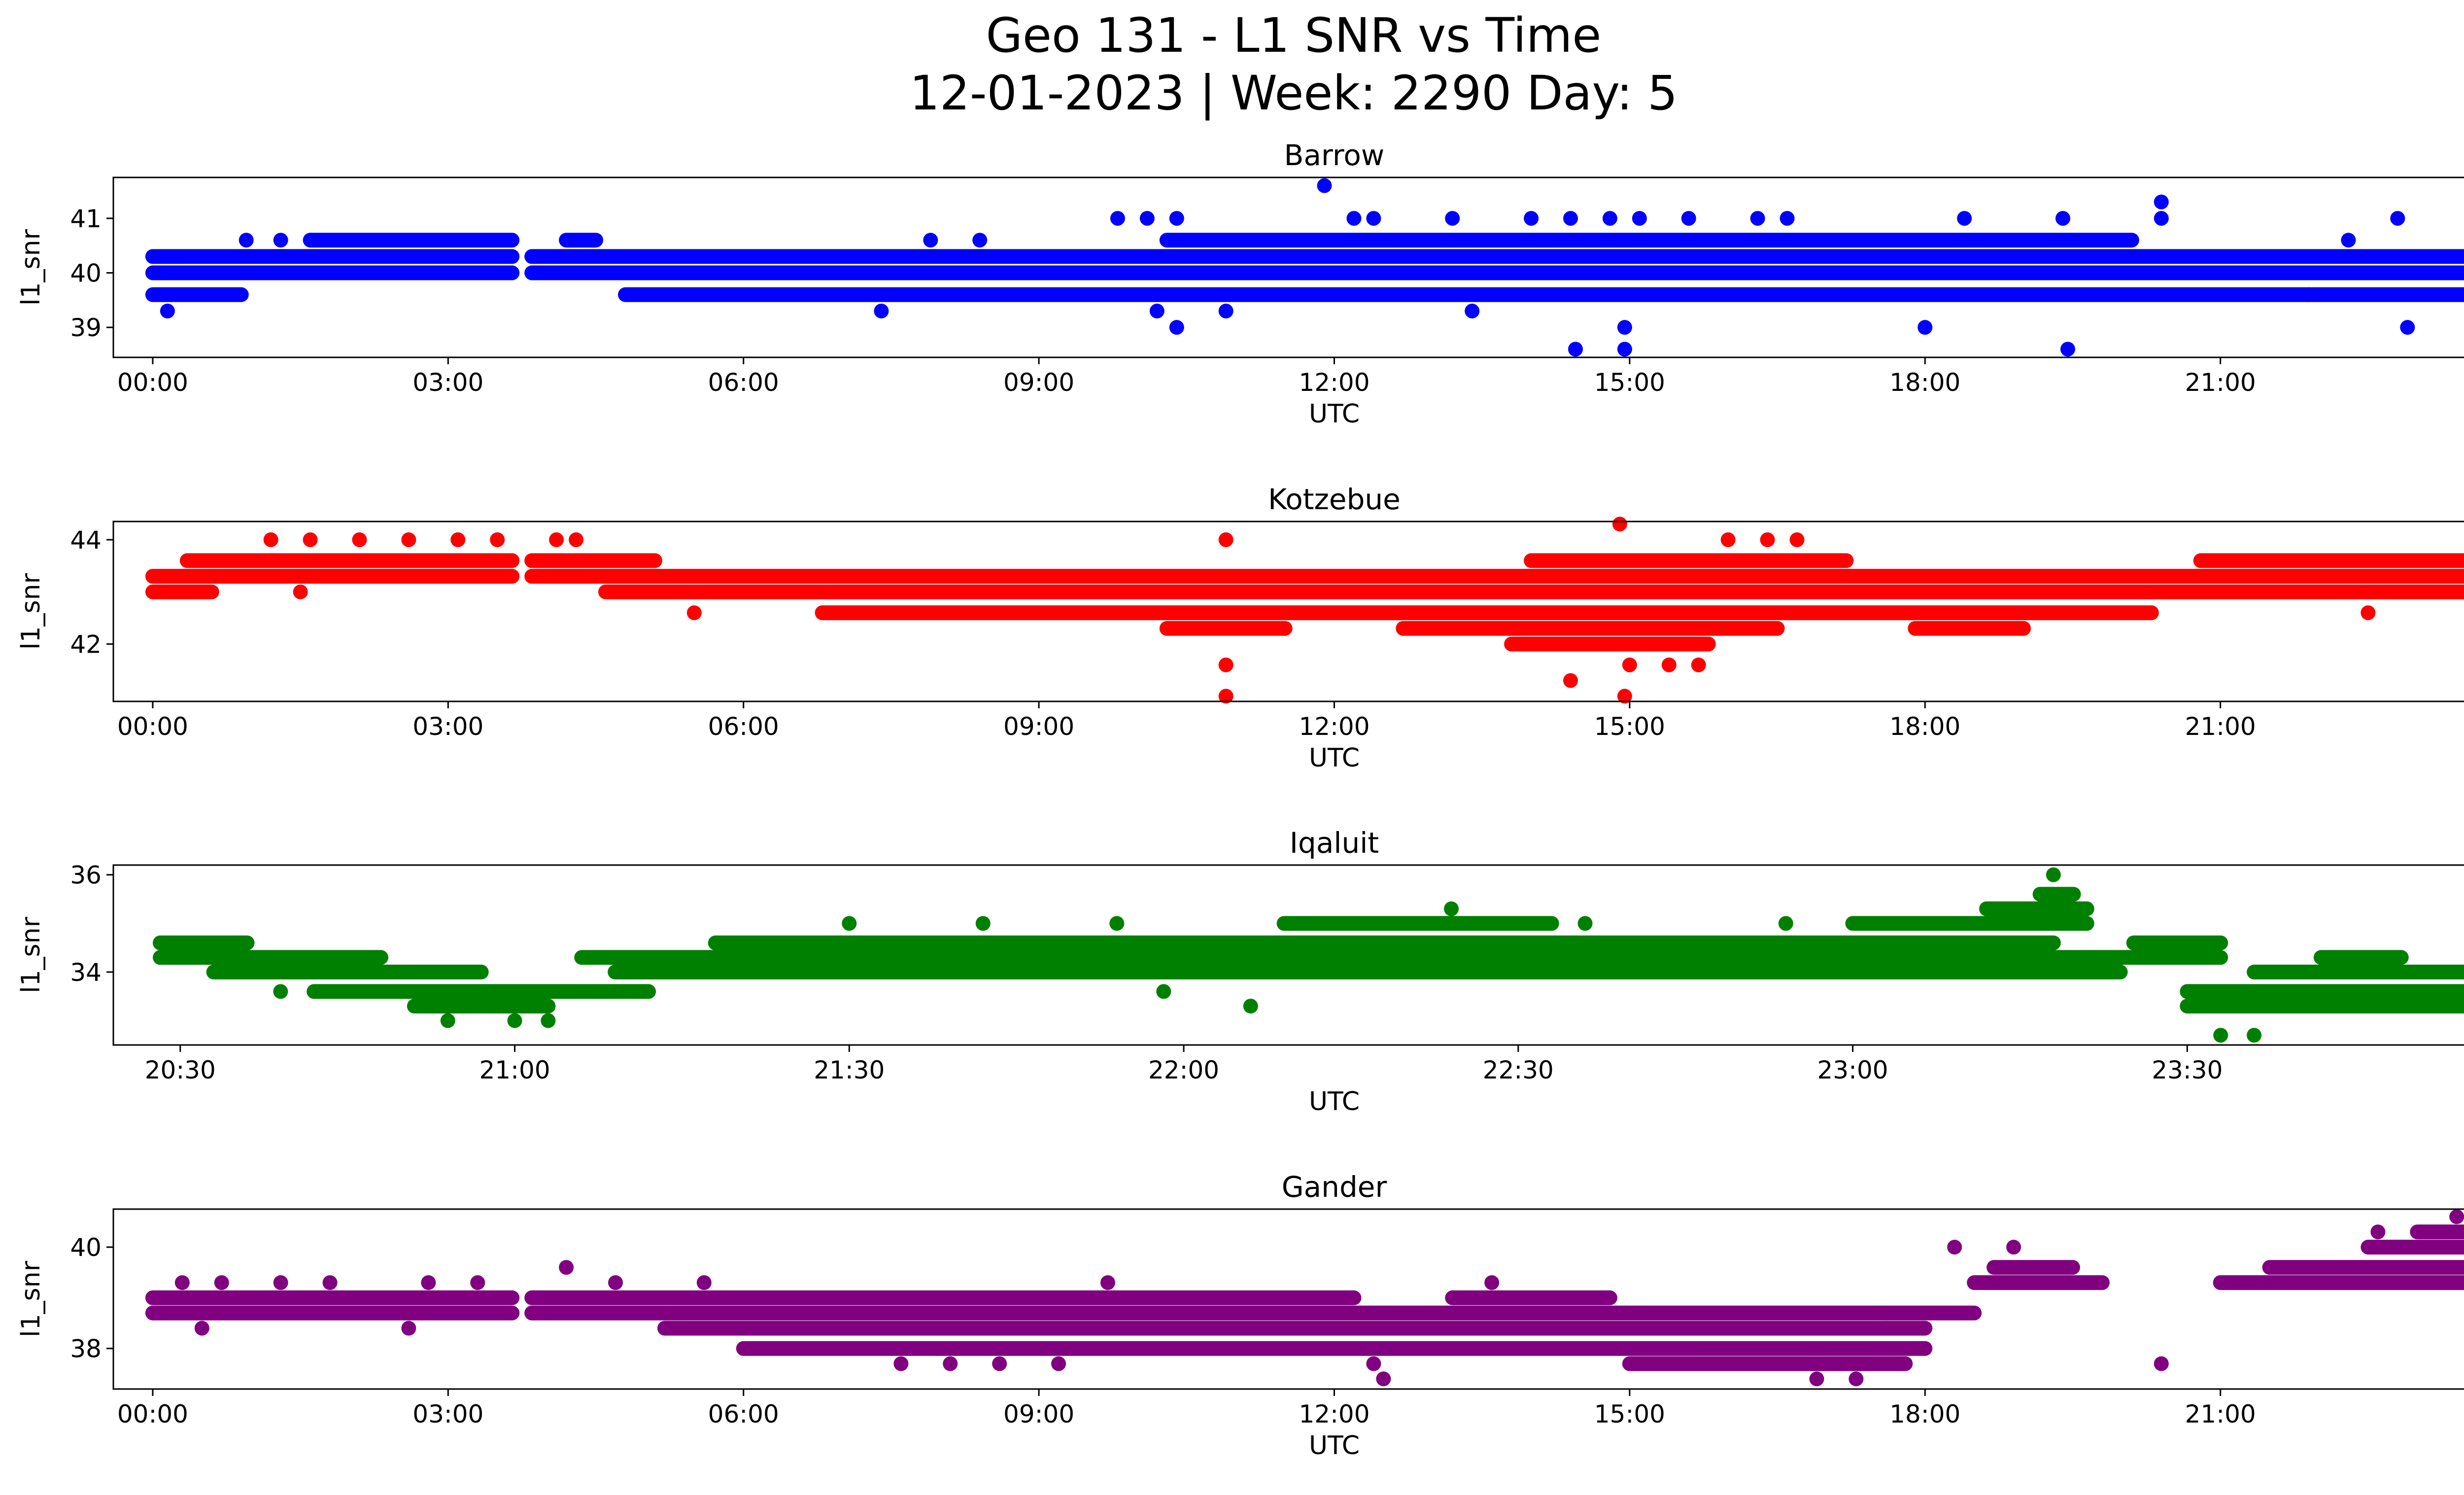 This screenshot has width=2464, height=1495. What do you see at coordinates (1334, 499) in the screenshot?
I see `subplot-title: Kotzebue` at bounding box center [1334, 499].